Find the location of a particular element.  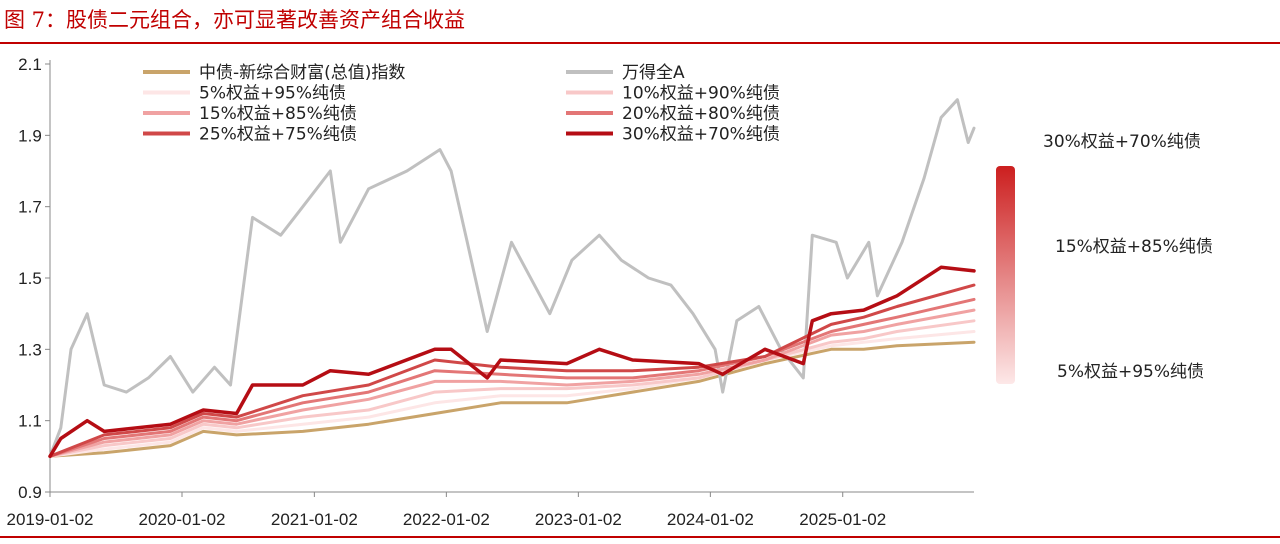

legend-item: 中债-新综合财富(总值)指数 is located at coordinates (302, 73).